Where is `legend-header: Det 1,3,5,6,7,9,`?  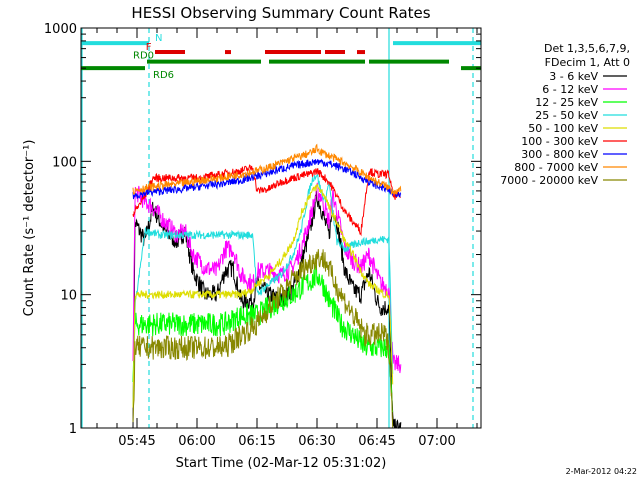 legend-header: Det 1,3,5,6,7,9, is located at coordinates (587, 48).